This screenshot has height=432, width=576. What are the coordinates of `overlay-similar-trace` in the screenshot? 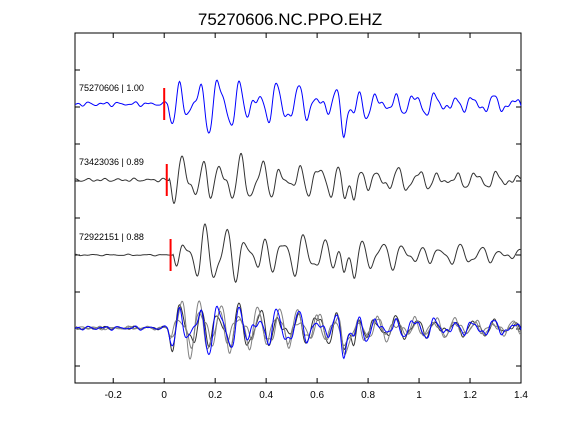 It's located at (297, 327).